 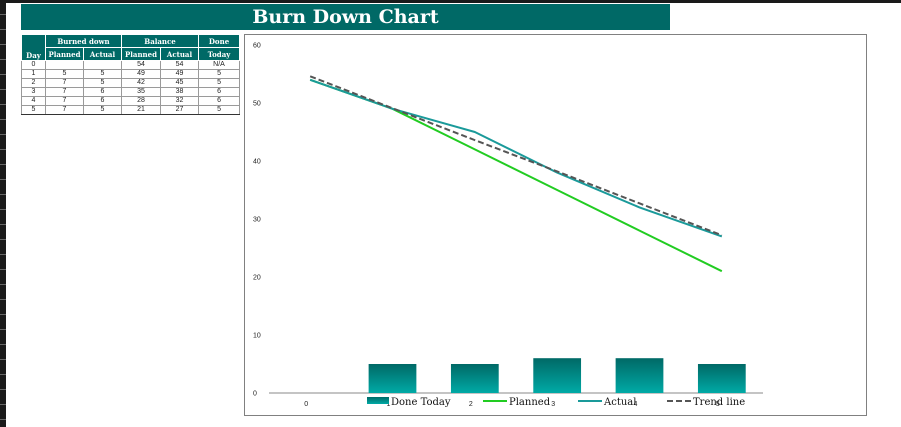 What do you see at coordinates (102, 54) in the screenshot?
I see `header-burned-actual: Actual` at bounding box center [102, 54].